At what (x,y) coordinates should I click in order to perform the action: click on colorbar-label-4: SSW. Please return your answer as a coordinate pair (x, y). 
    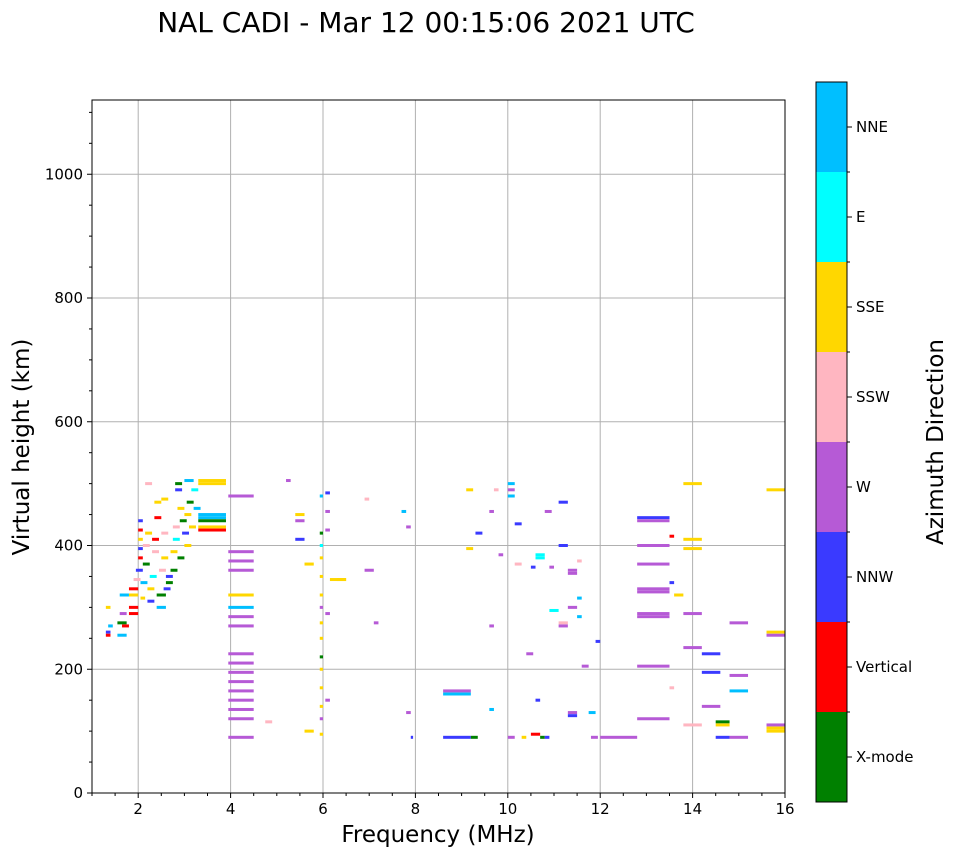
    Looking at the image, I should click on (873, 397).